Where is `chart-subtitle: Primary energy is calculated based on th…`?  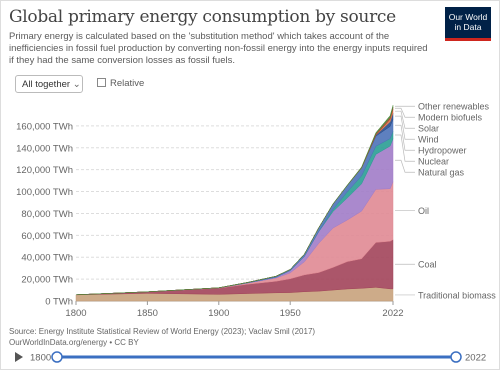
chart-subtitle: Primary energy is calculated based on th… is located at coordinates (218, 48).